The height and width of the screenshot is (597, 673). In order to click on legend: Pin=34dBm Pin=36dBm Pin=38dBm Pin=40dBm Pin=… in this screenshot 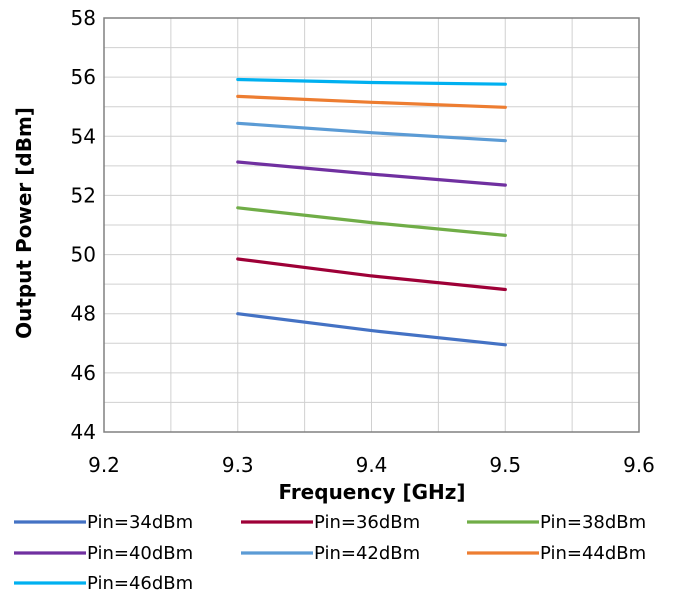, I will do `click(330, 553)`.